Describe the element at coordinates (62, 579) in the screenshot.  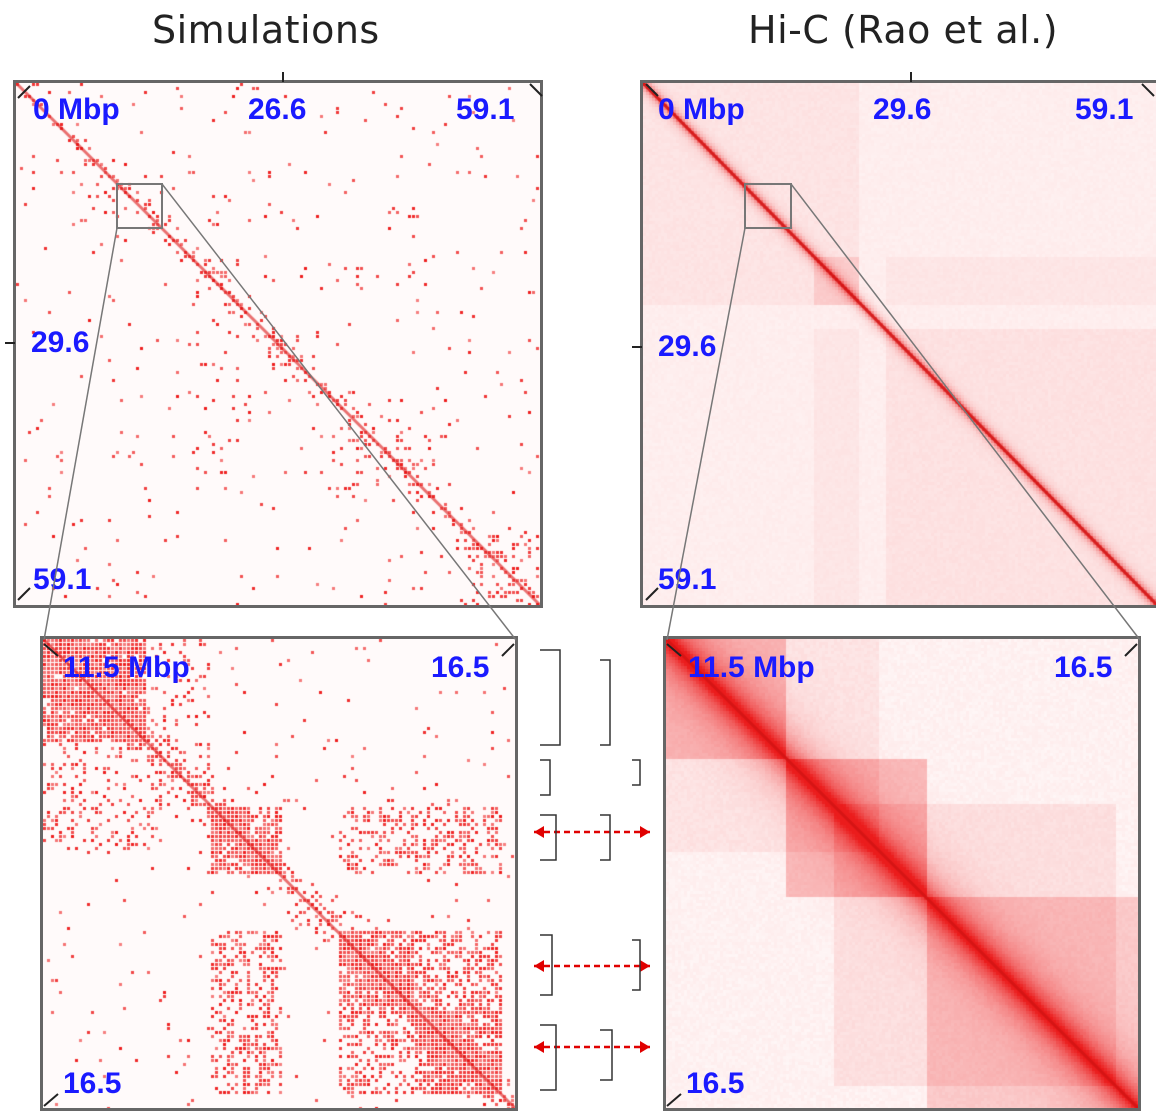
I see `sim-bottom-left-label: 59.1` at that location.